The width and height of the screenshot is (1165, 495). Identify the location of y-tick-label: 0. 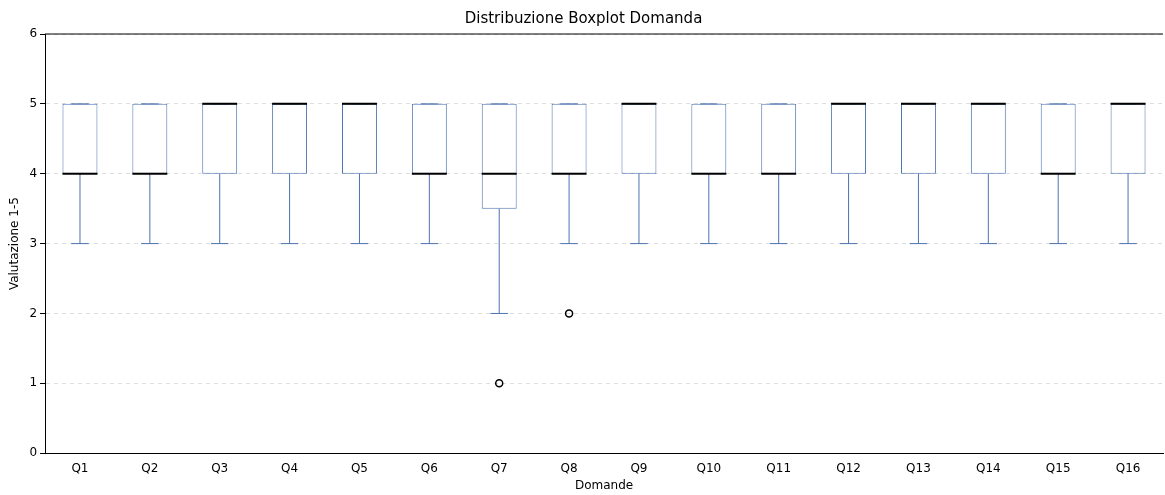
(33, 452).